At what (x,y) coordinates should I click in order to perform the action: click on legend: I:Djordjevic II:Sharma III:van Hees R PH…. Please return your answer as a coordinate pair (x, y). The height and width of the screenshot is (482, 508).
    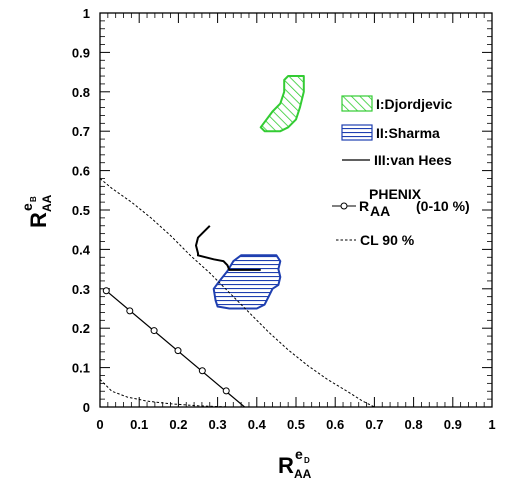
    Looking at the image, I should click on (401, 171).